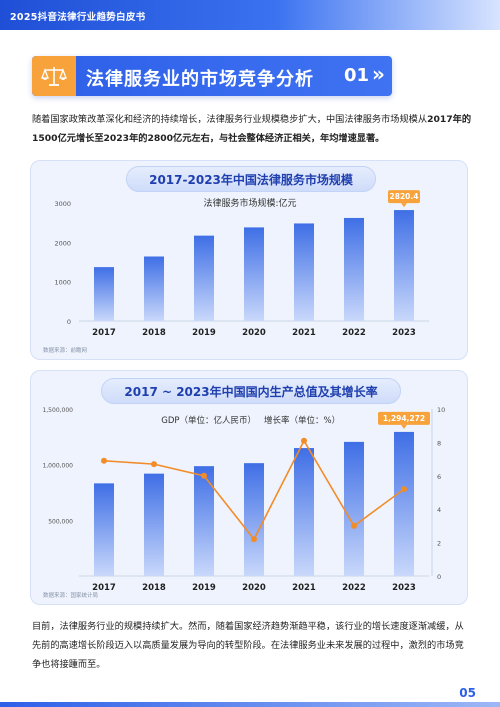 The width and height of the screenshot is (500, 707). What do you see at coordinates (439, 477) in the screenshot?
I see `y-right-tick-label: 6` at bounding box center [439, 477].